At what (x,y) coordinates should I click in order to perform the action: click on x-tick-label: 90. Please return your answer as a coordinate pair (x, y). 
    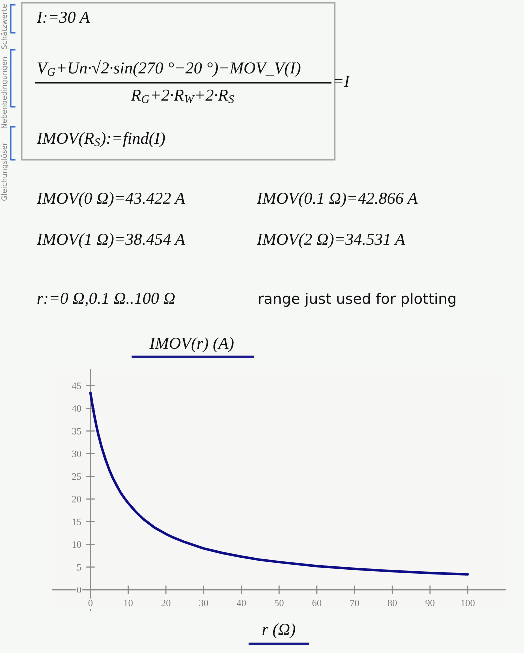
    Looking at the image, I should click on (430, 603).